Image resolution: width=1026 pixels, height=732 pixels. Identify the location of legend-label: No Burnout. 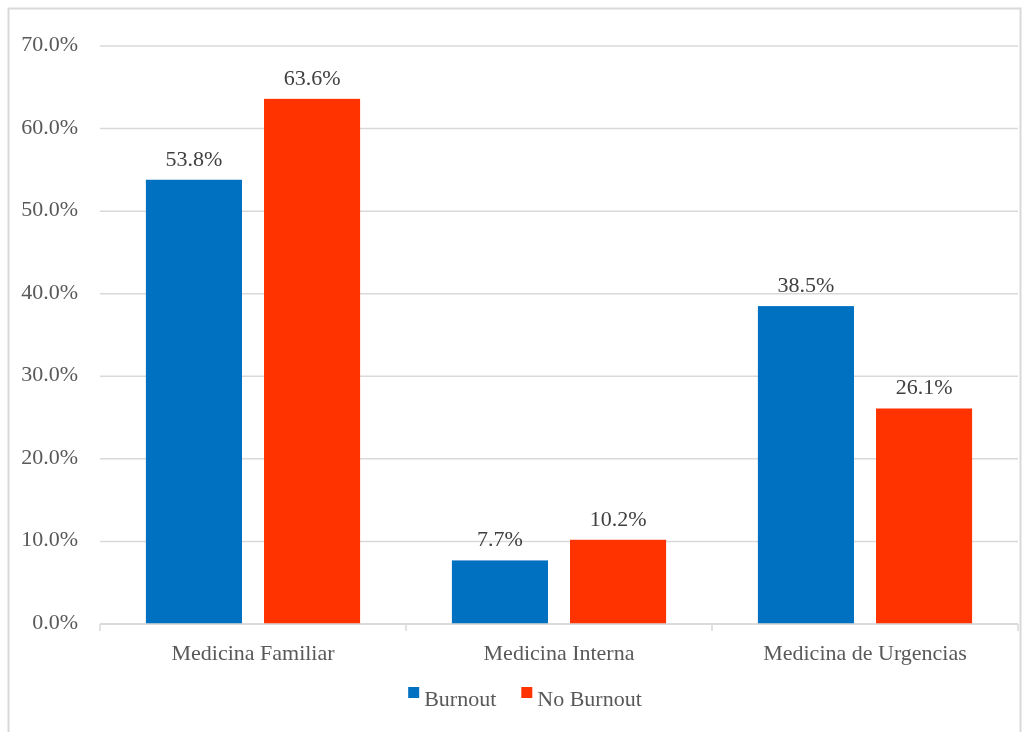
(589, 698).